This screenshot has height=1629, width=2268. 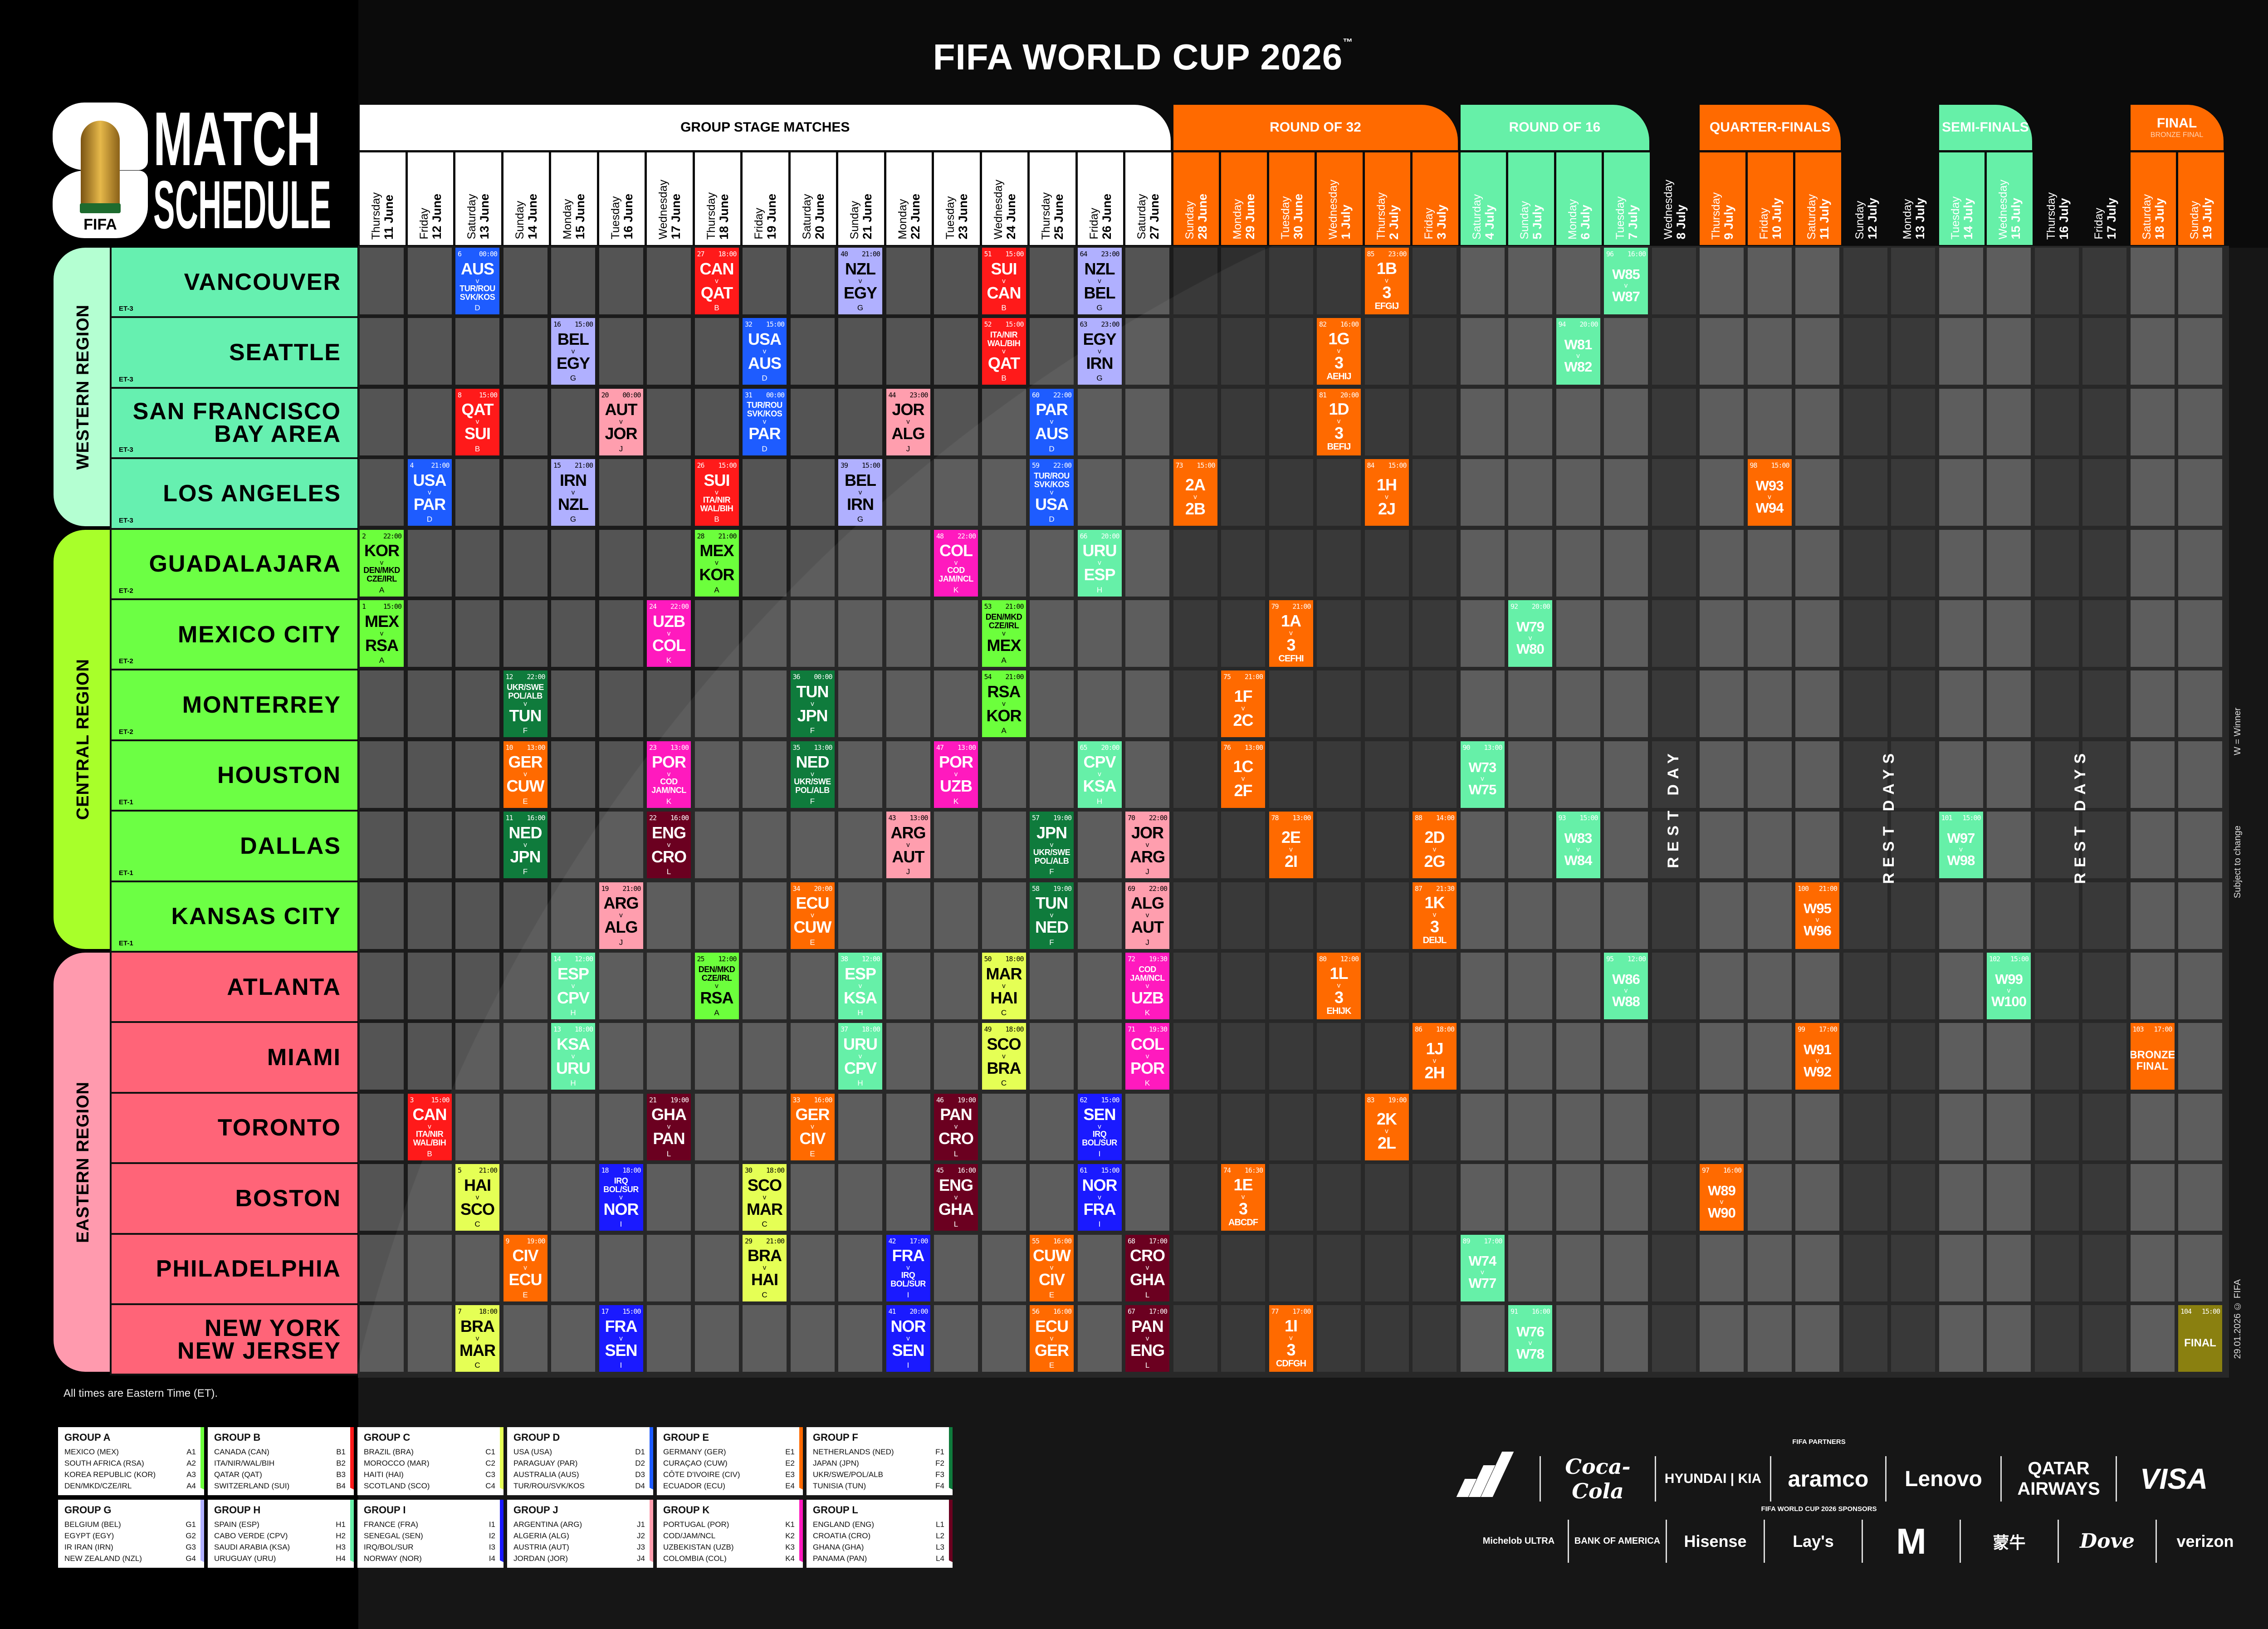 What do you see at coordinates (1291, 633) in the screenshot?
I see `match-card: 79 21:00 1A v 3 CEFHI` at bounding box center [1291, 633].